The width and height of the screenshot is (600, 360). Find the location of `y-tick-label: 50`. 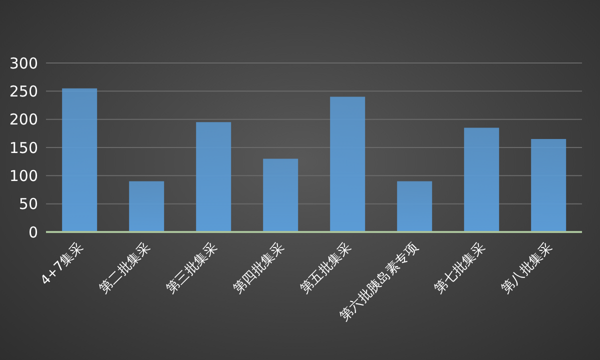

y-tick-label: 50 is located at coordinates (28, 204).